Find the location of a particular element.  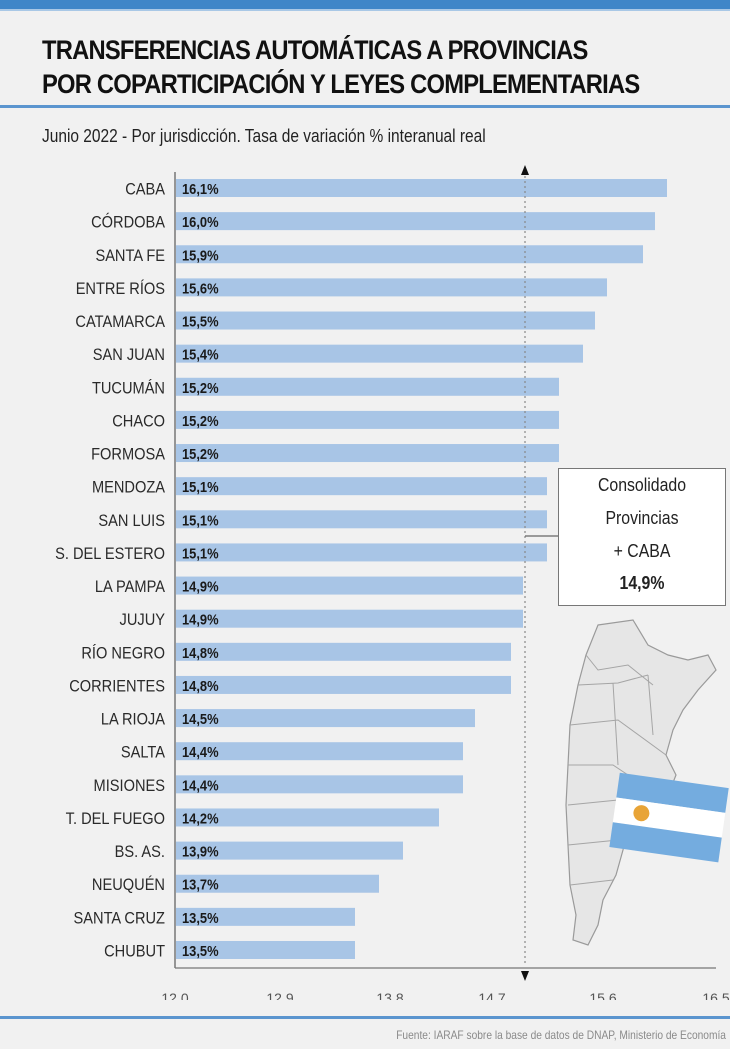

category-label: SAN LUIS is located at coordinates (131, 521).